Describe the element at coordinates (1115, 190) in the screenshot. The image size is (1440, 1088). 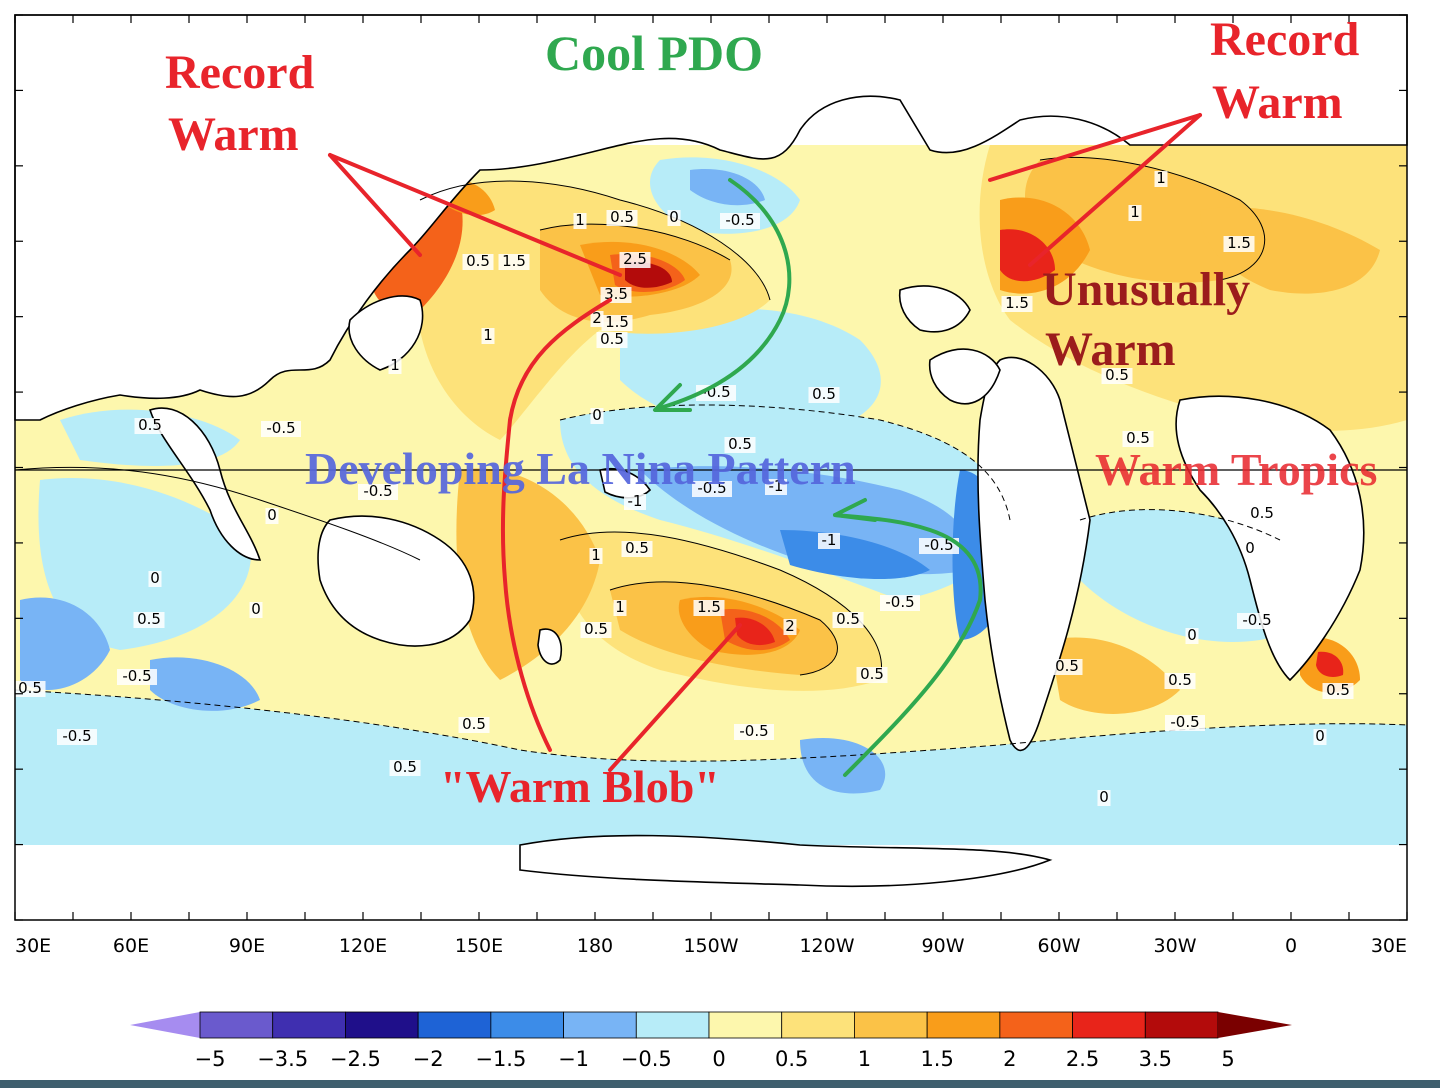
I see `record-warm-right-arrow-b` at that location.